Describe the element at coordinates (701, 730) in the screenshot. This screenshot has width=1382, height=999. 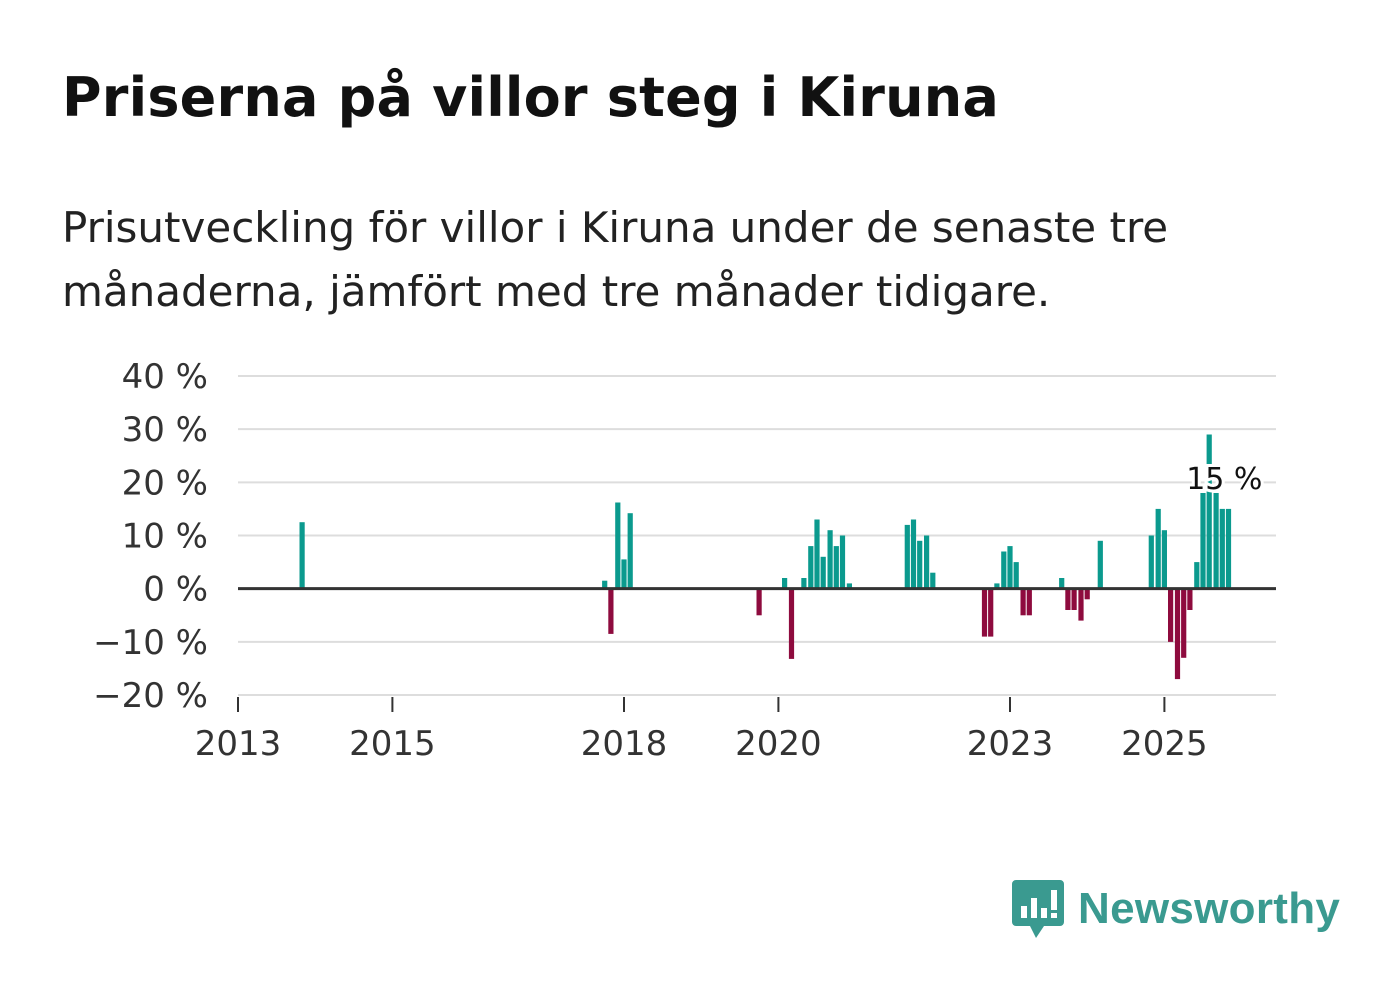
I see `x-axis: 2013 2015 2018 2020 2023 2025` at that location.